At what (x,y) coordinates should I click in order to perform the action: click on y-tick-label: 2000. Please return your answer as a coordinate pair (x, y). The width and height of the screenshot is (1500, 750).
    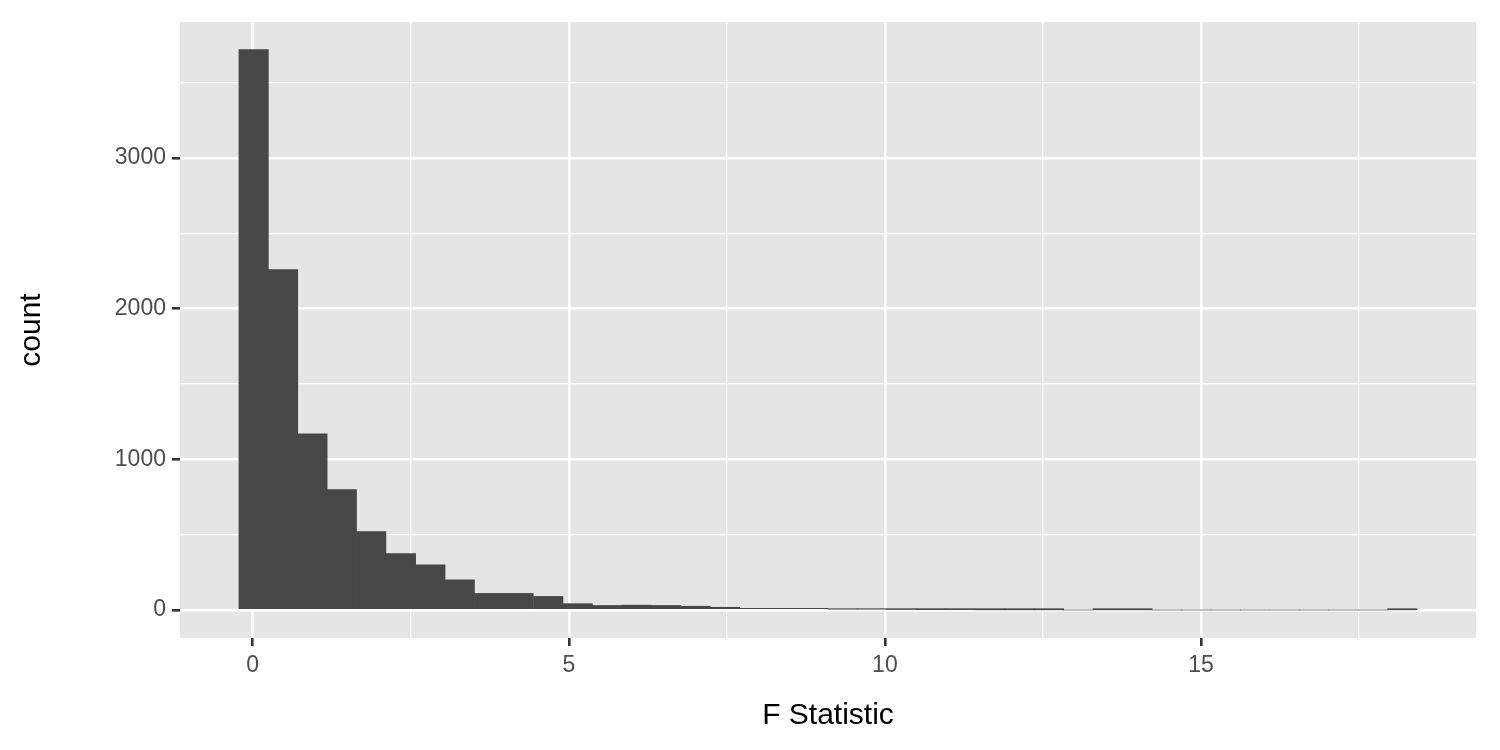
    Looking at the image, I should click on (140, 307).